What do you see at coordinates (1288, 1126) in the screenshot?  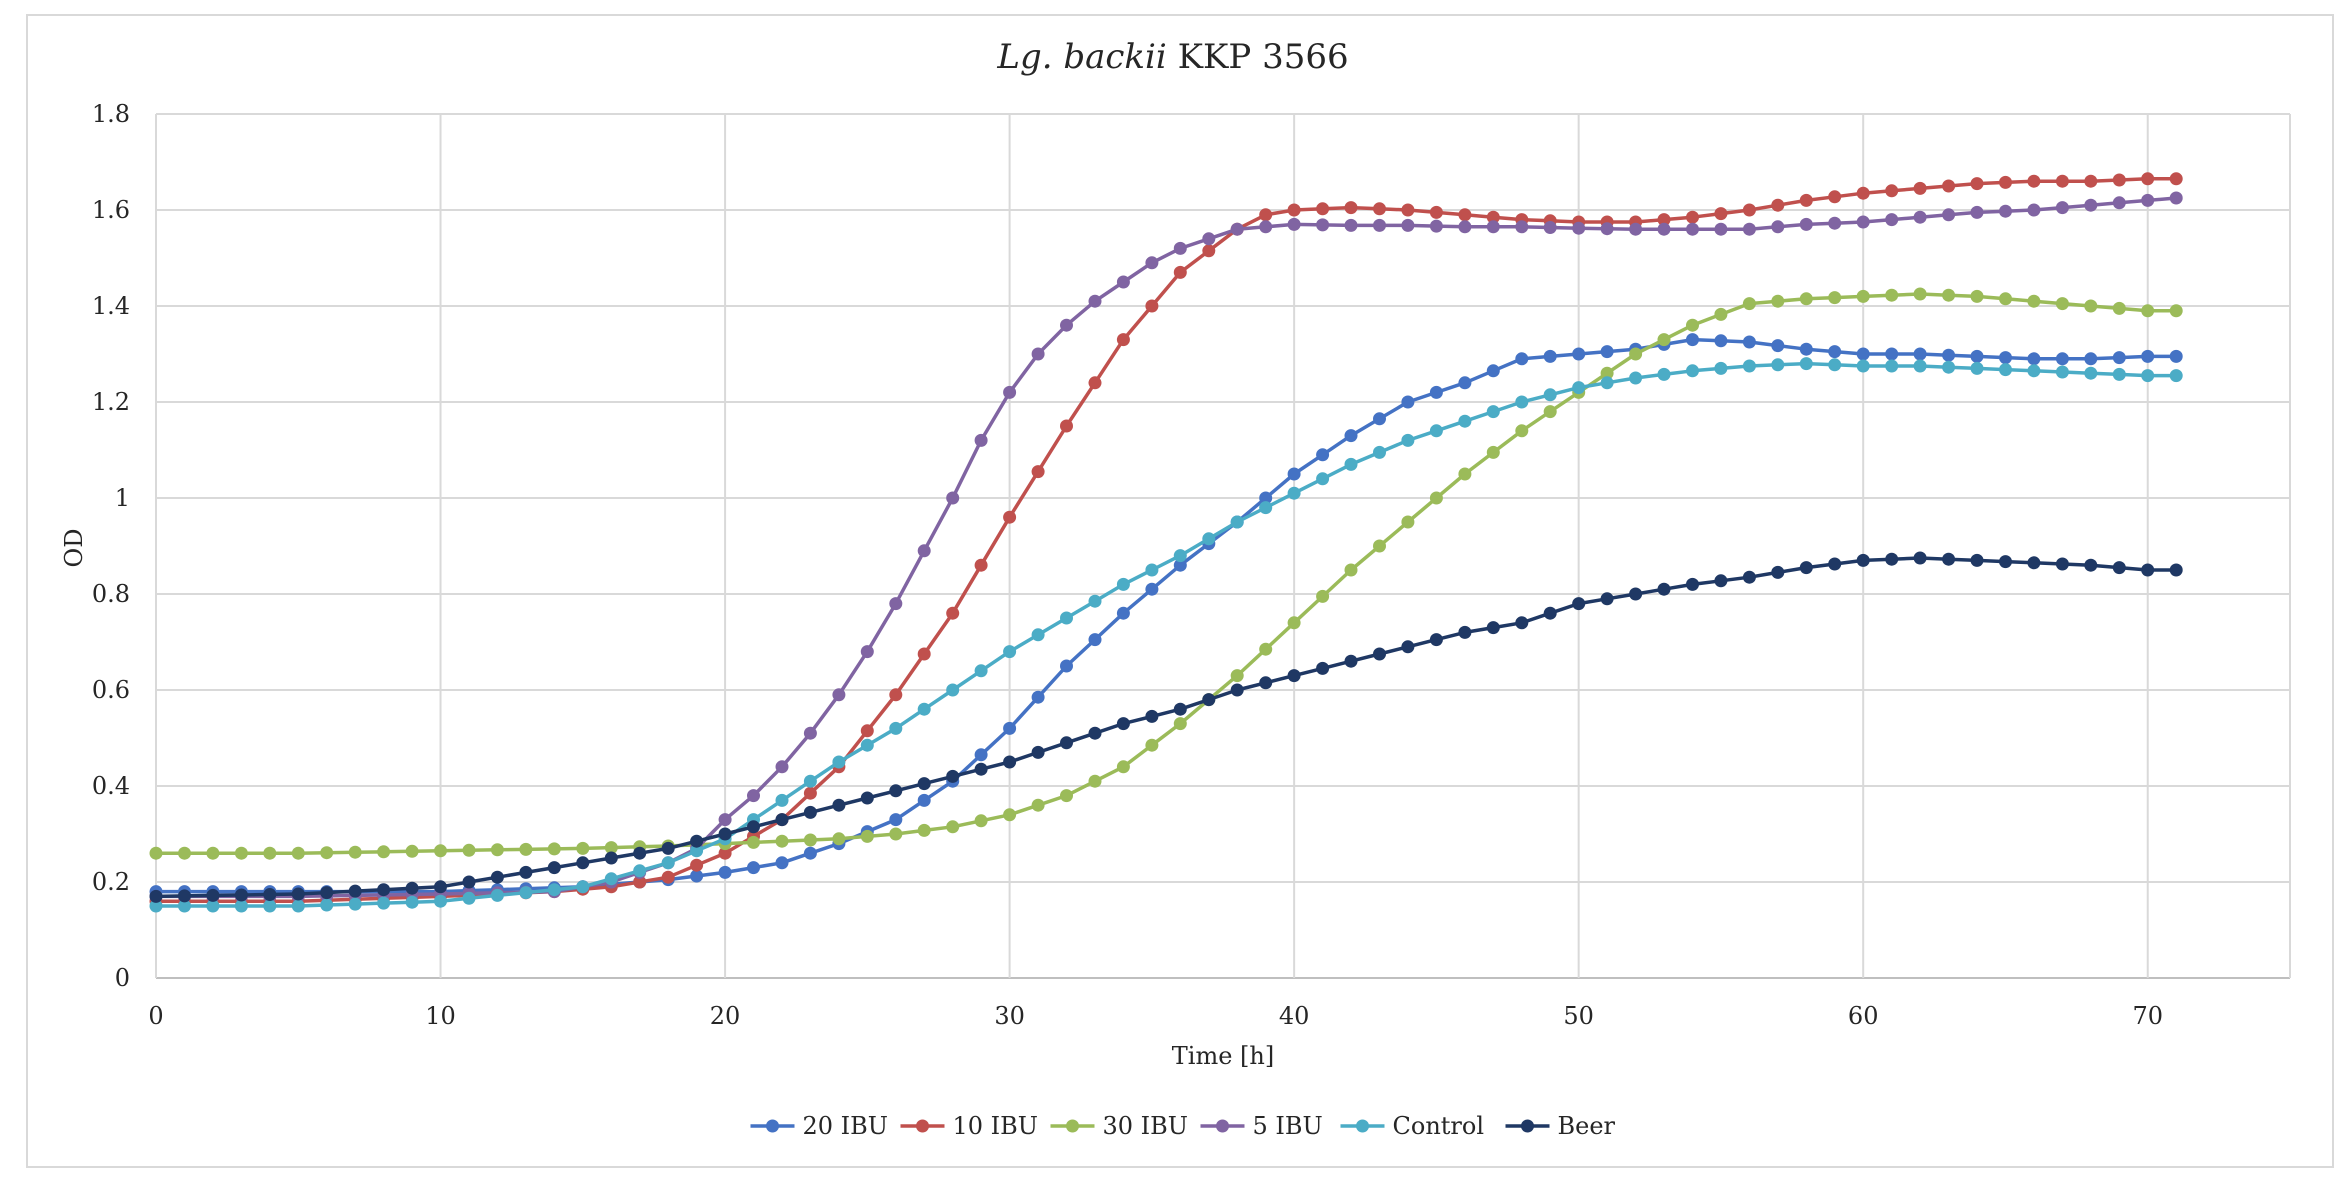 I see `legend-label: 5 IBU` at bounding box center [1288, 1126].